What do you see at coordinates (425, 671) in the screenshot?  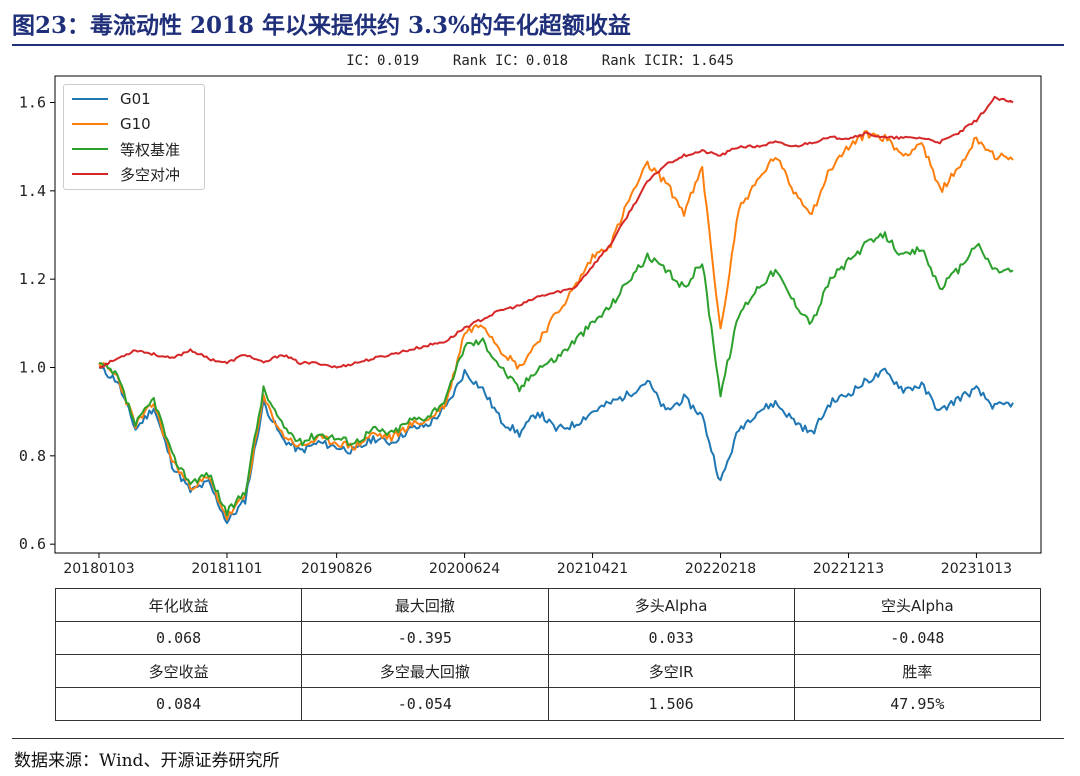 I see `metric-header-ls-max-drawdown: 多空最大回撤` at bounding box center [425, 671].